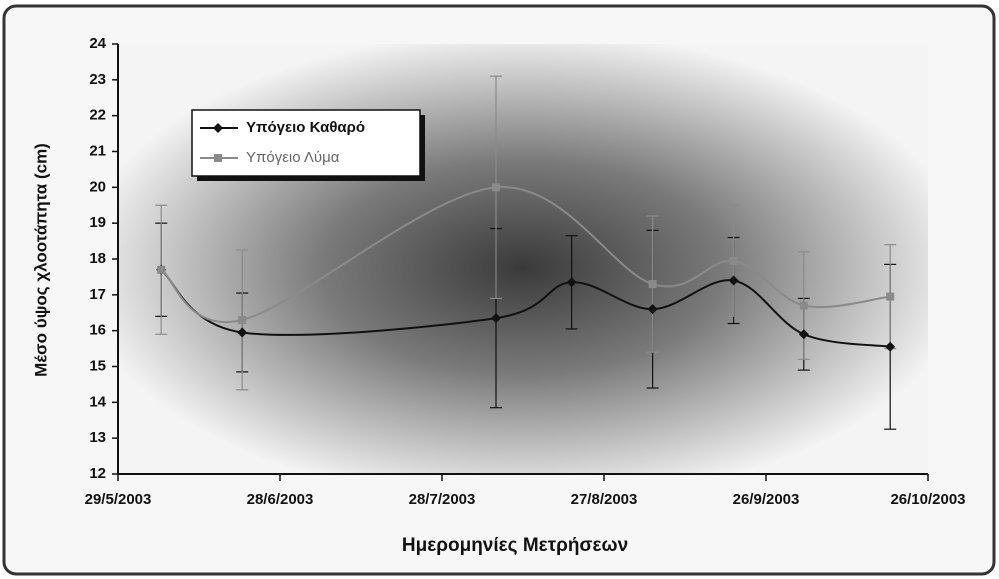  What do you see at coordinates (97, 222) in the screenshot?
I see `y-tick-label: 19` at bounding box center [97, 222].